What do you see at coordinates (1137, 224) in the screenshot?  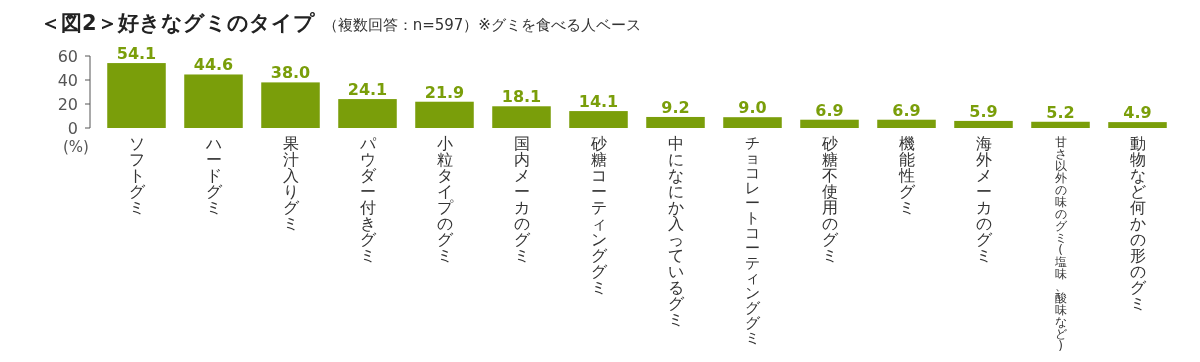 I see `x-tick-label: 動物など何かの形のグミ` at bounding box center [1137, 224].